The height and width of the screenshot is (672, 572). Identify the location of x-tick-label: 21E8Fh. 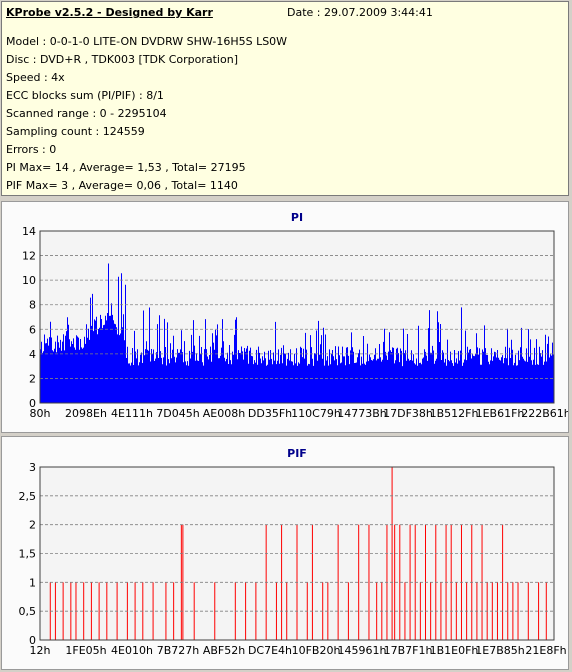
(545, 650).